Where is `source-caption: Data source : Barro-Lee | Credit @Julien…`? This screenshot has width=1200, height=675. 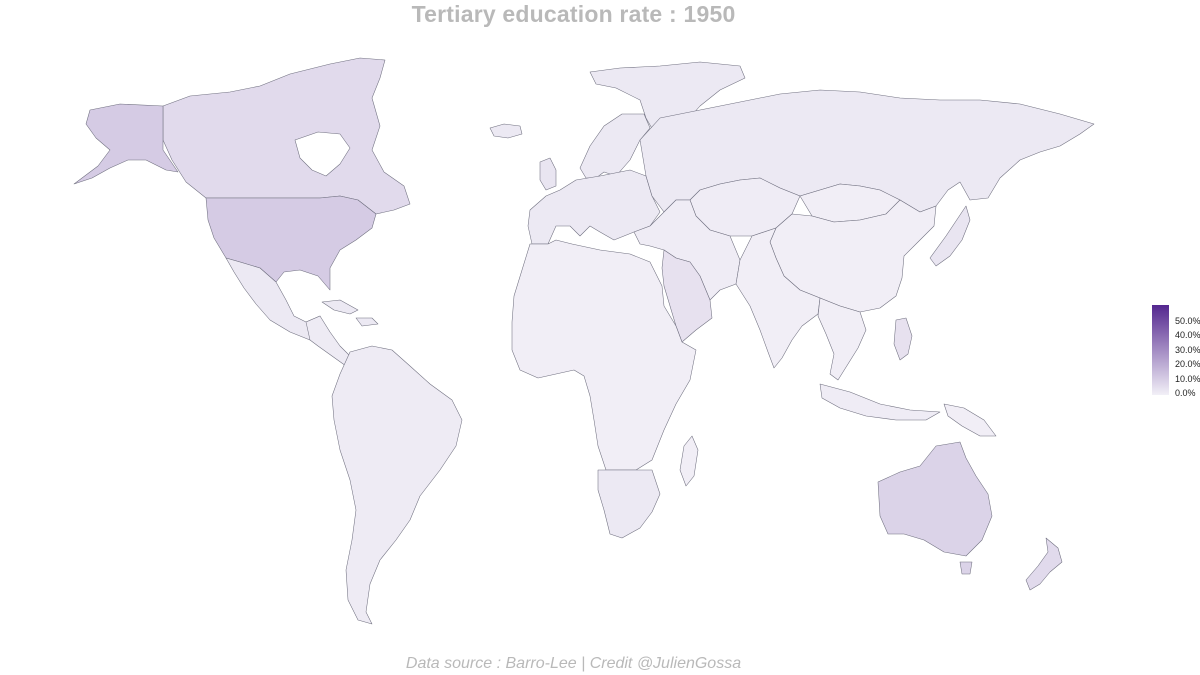
source-caption: Data source : Barro-Lee | Credit @Julien… is located at coordinates (573, 663).